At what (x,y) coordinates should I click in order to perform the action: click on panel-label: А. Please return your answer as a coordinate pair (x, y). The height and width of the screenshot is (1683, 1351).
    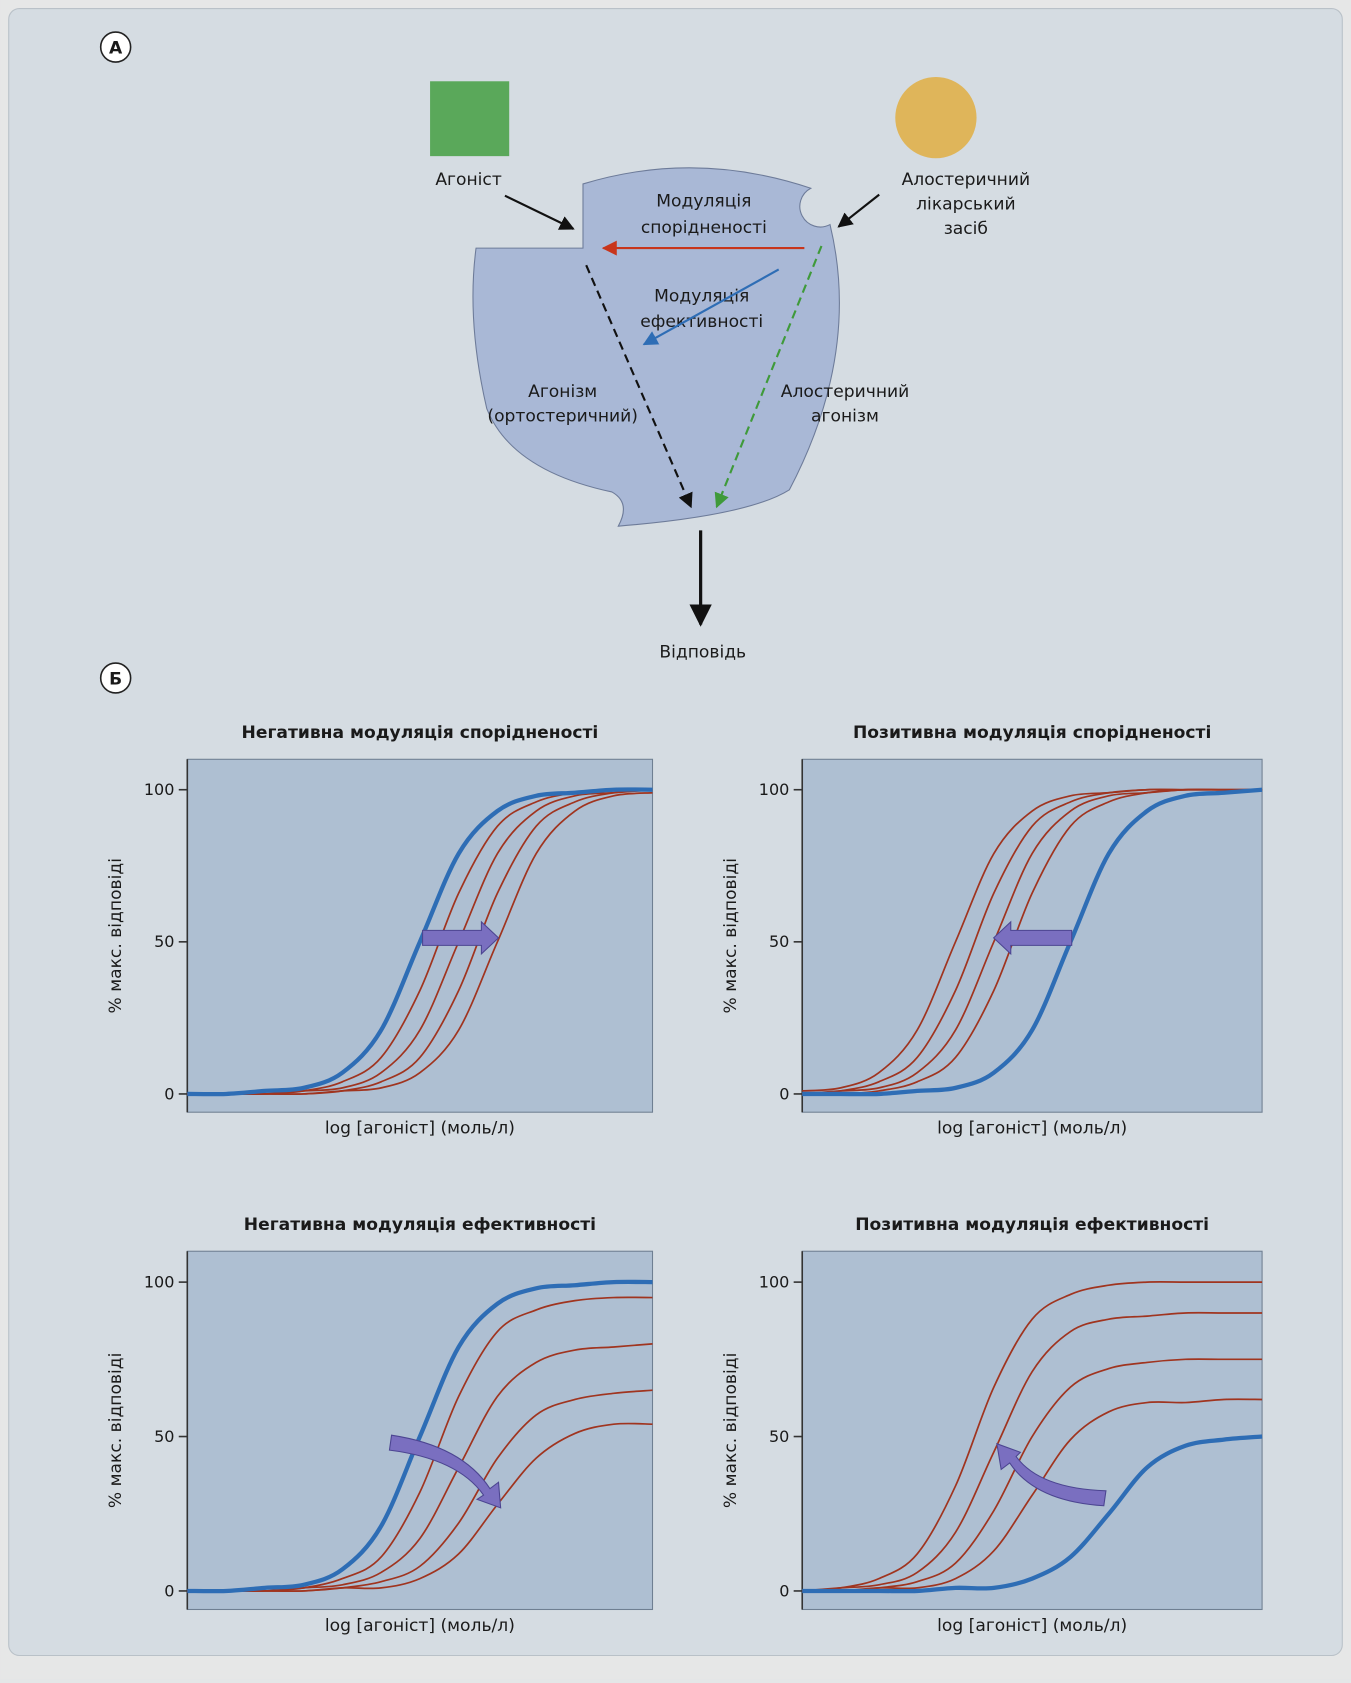
    Looking at the image, I should click on (116, 48).